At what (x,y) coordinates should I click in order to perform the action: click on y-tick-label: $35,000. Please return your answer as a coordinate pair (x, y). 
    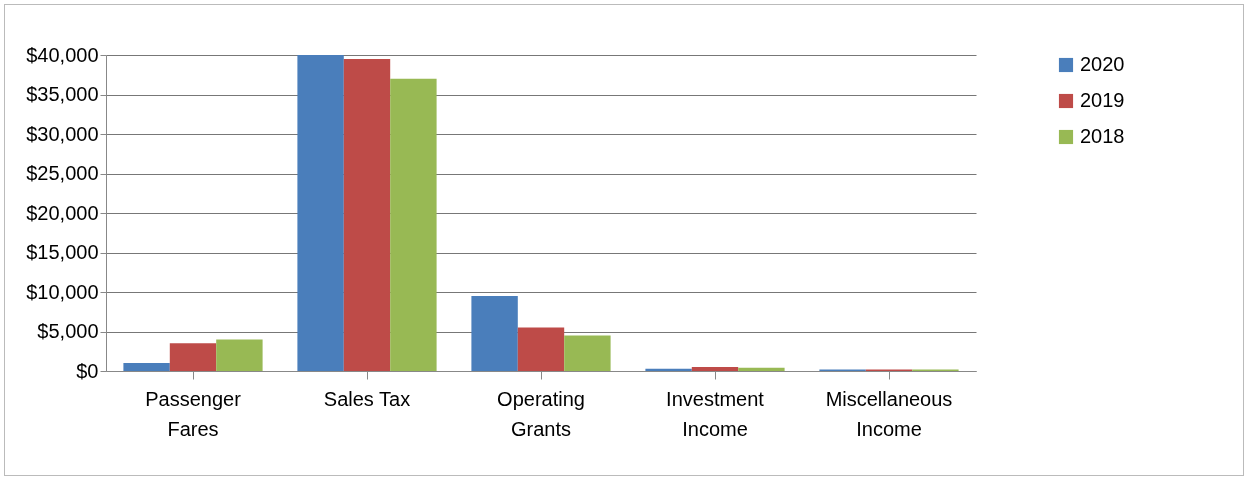
    Looking at the image, I should click on (62, 94).